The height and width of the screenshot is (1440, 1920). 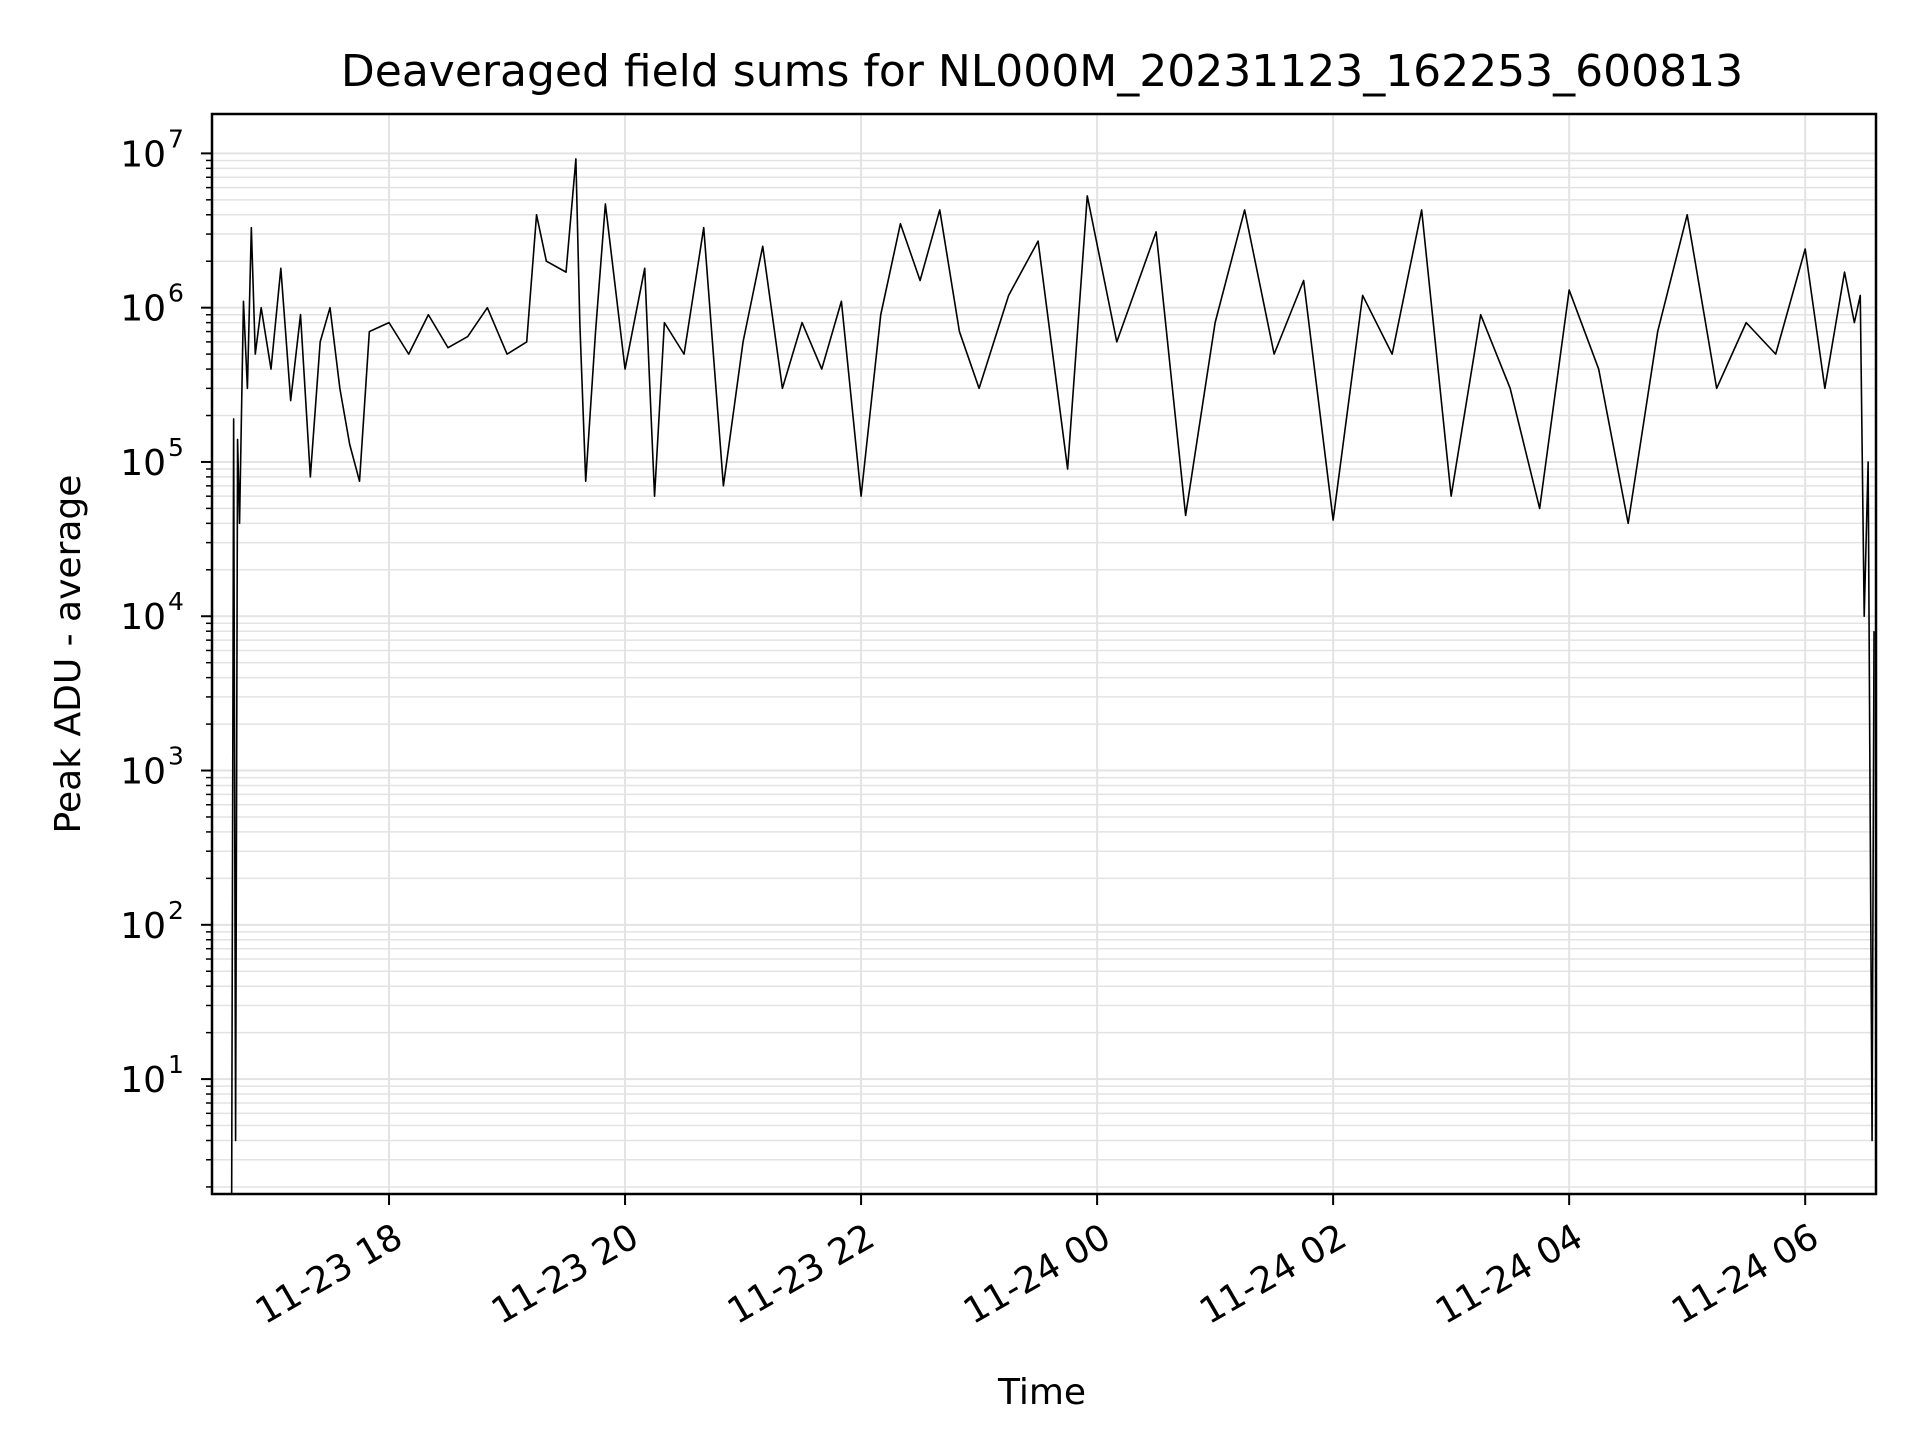 I want to click on x-tick-label: 11-24 04, so click(x=1509, y=1274).